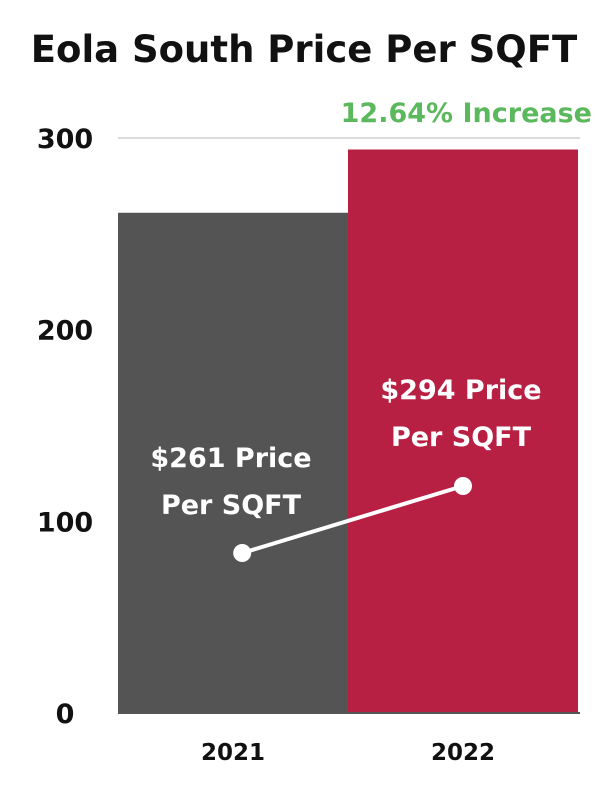 This screenshot has height=785, width=608. I want to click on bar-label-2022-line-2: Per SQFT, so click(461, 437).